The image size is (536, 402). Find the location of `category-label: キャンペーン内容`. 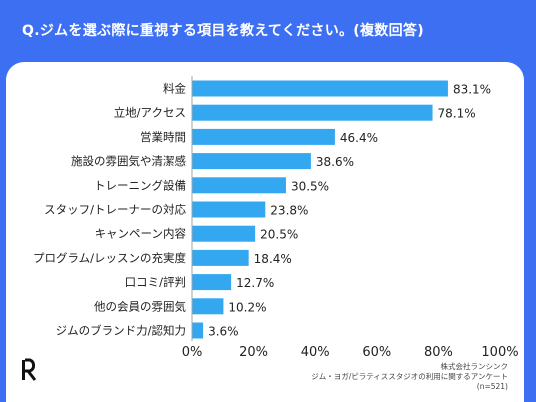

category-label: キャンペーン内容 is located at coordinates (141, 234).